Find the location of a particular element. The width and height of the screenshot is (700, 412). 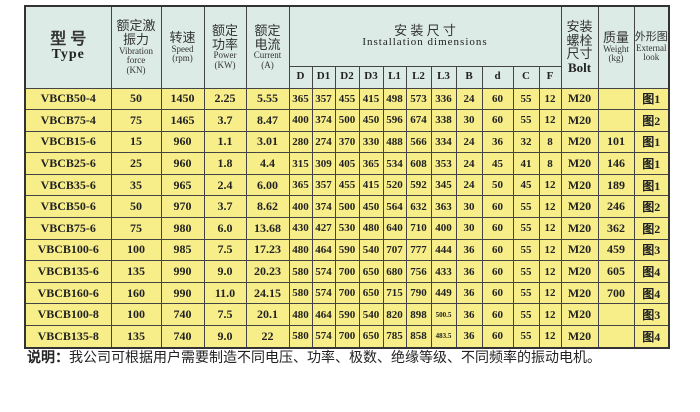

current-en: Current is located at coordinates (267, 55).